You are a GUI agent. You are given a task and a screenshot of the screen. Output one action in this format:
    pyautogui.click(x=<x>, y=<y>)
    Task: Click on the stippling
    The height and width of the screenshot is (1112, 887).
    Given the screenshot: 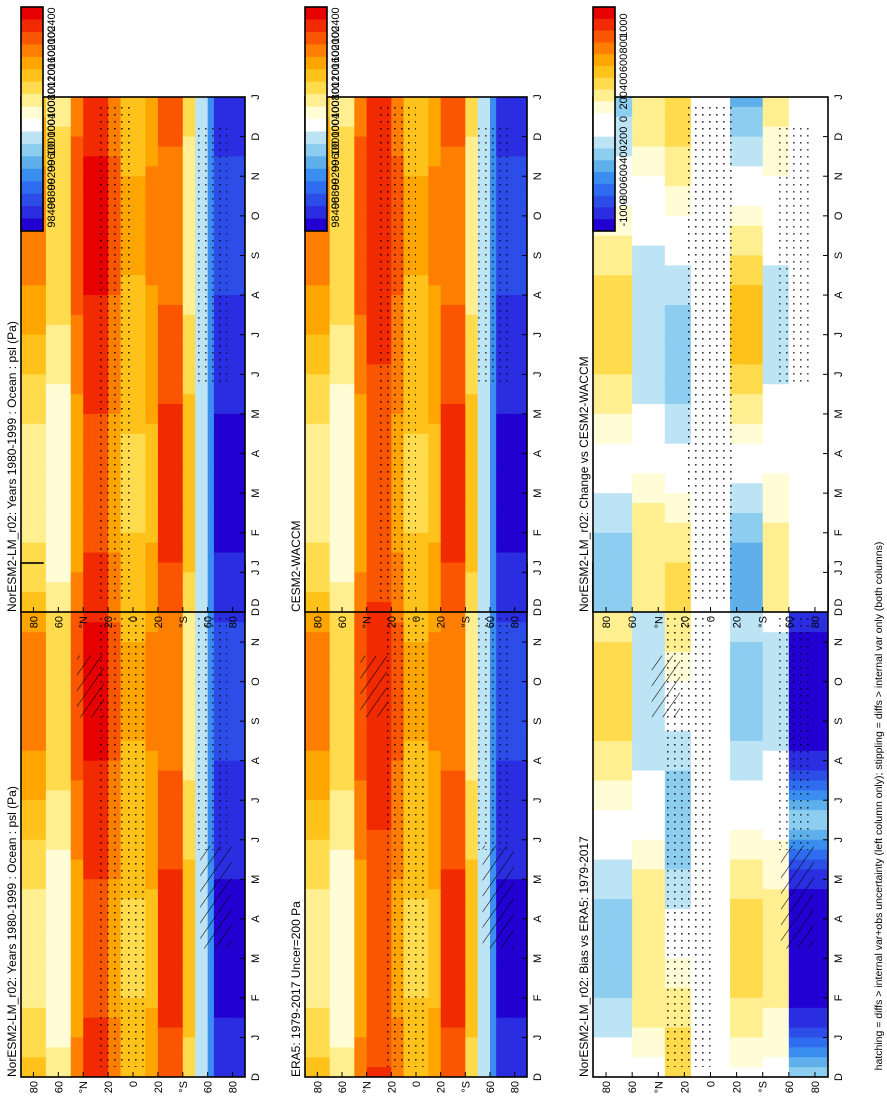 What is the action you would take?
    pyautogui.click(x=119, y=820)
    